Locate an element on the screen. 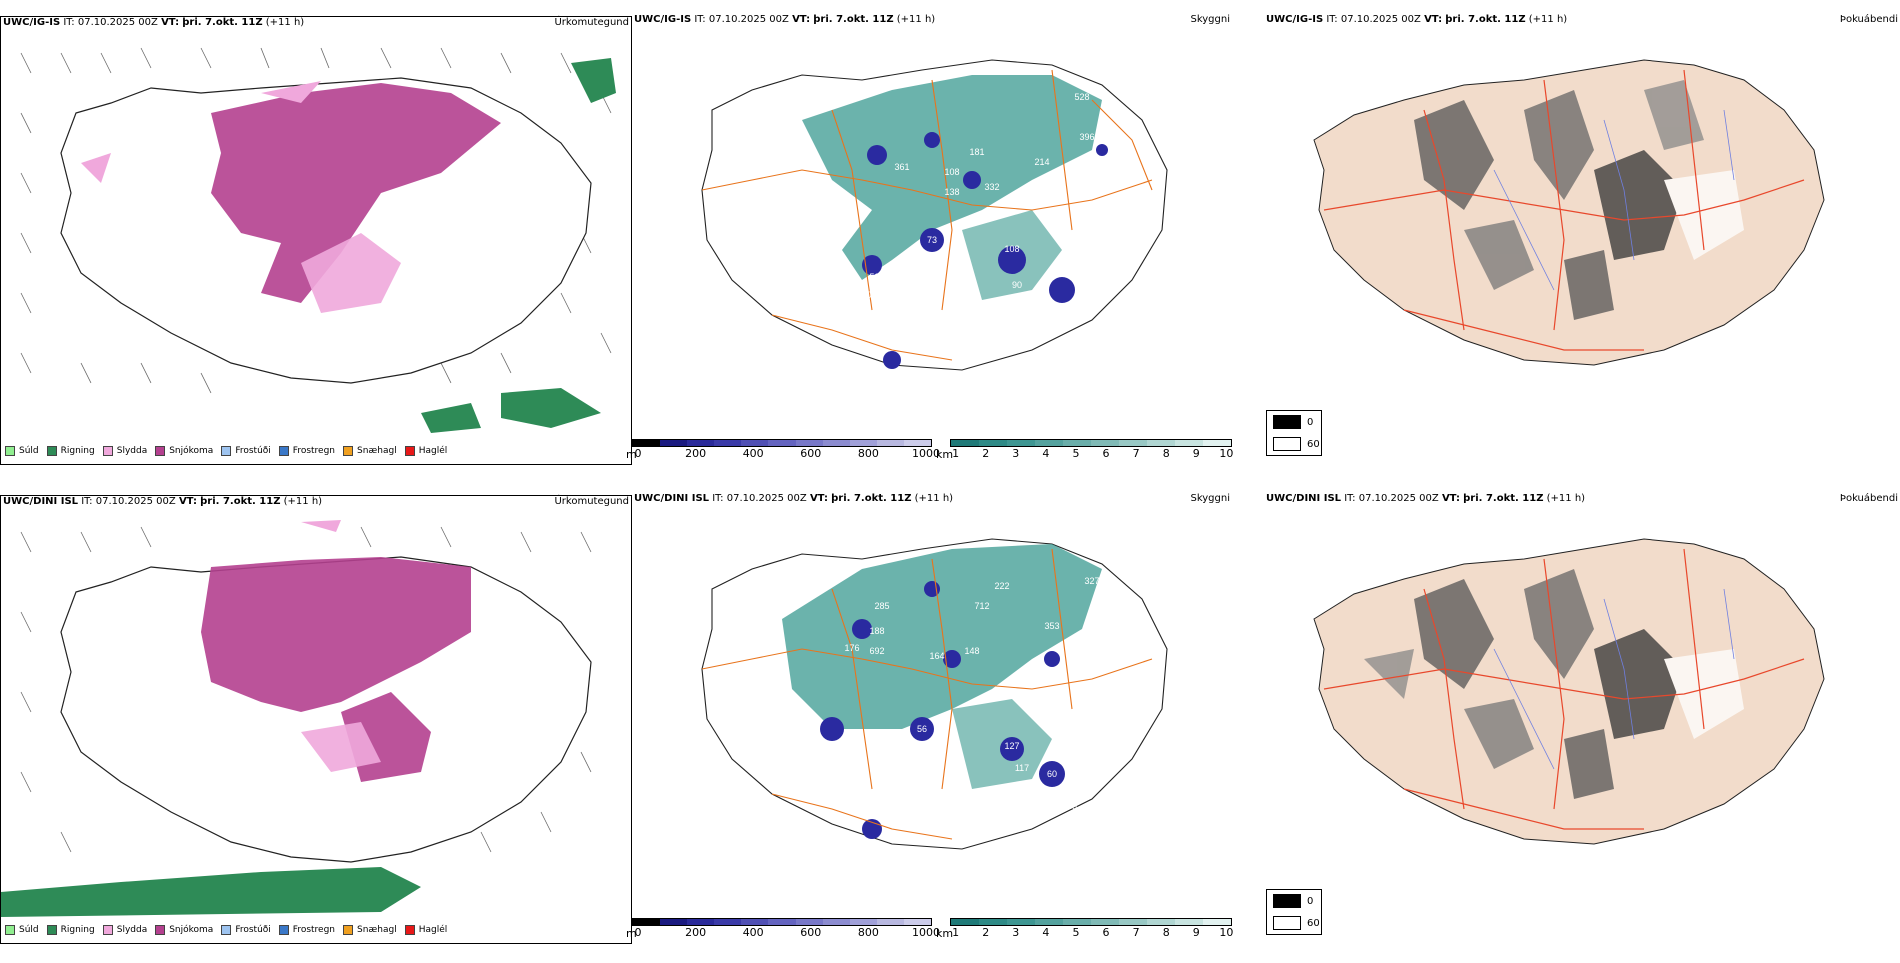 Image resolution: width=1900 pixels, height=963 pixels. swatch-snow is located at coordinates (160, 930).